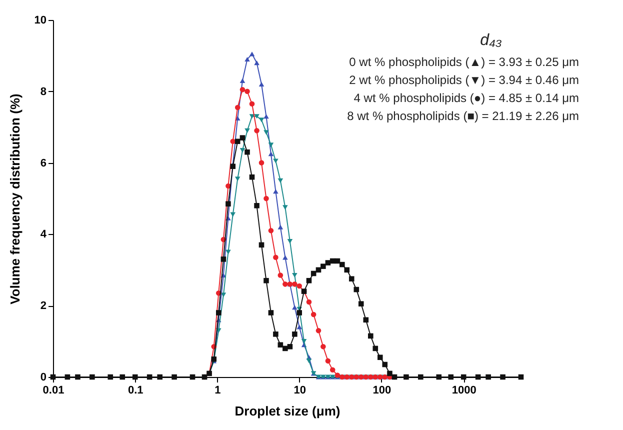  I want to click on y-tick-label: 4, so click(44, 234).